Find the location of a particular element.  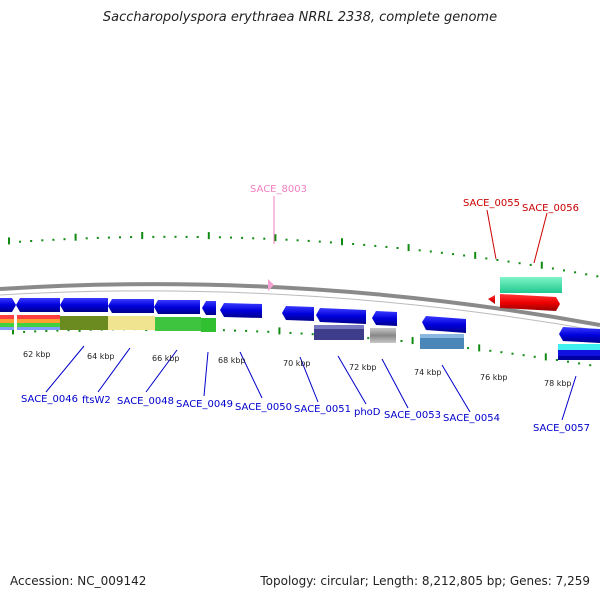

gene-label-sace-0053: SACE_0053 is located at coordinates (412, 415).